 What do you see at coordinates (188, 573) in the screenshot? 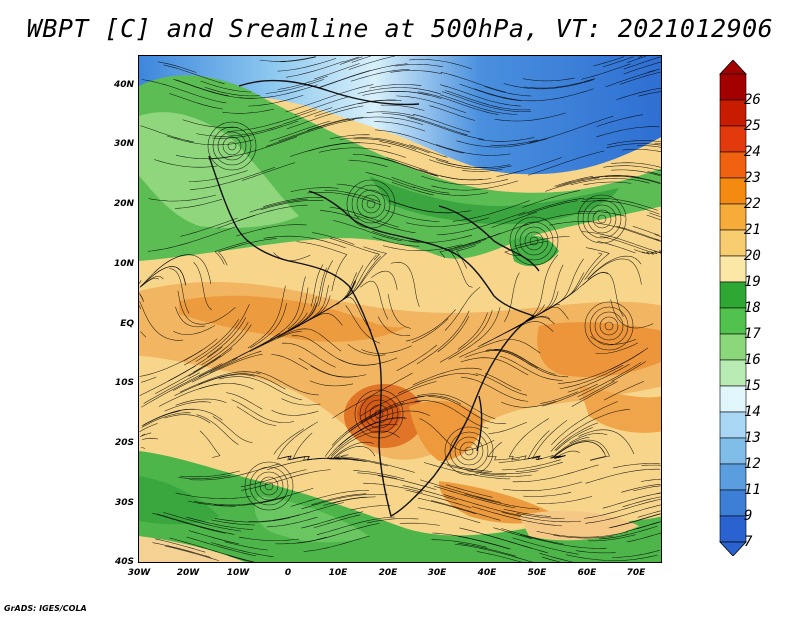
I see `lon-label: 20W` at bounding box center [188, 573].